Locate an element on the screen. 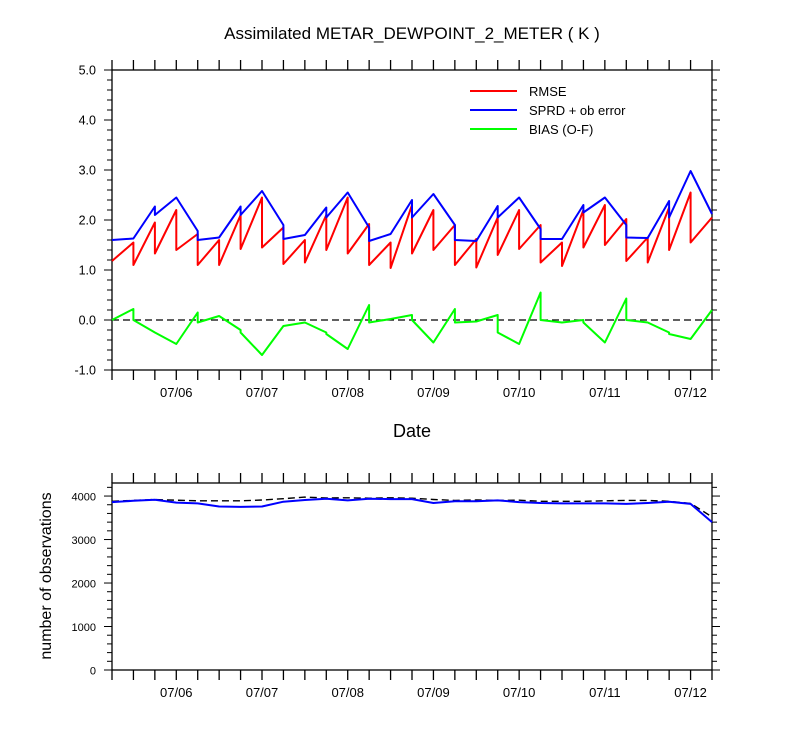 The height and width of the screenshot is (750, 800). x-axis-label: Date is located at coordinates (412, 431).